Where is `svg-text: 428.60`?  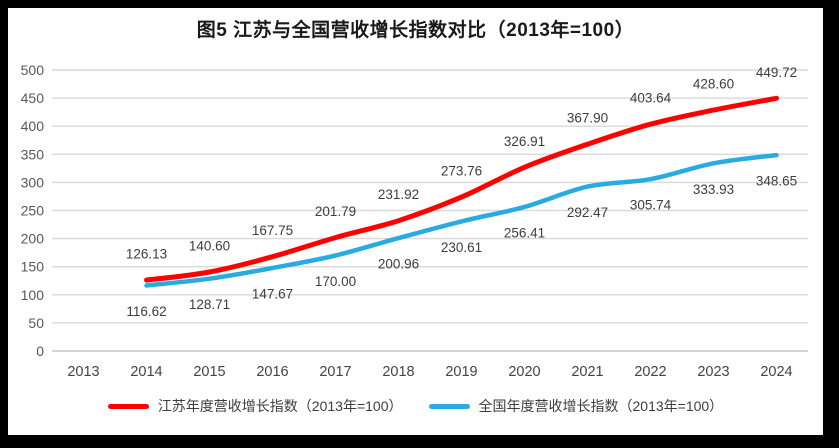
svg-text: 428.60 is located at coordinates (713, 84).